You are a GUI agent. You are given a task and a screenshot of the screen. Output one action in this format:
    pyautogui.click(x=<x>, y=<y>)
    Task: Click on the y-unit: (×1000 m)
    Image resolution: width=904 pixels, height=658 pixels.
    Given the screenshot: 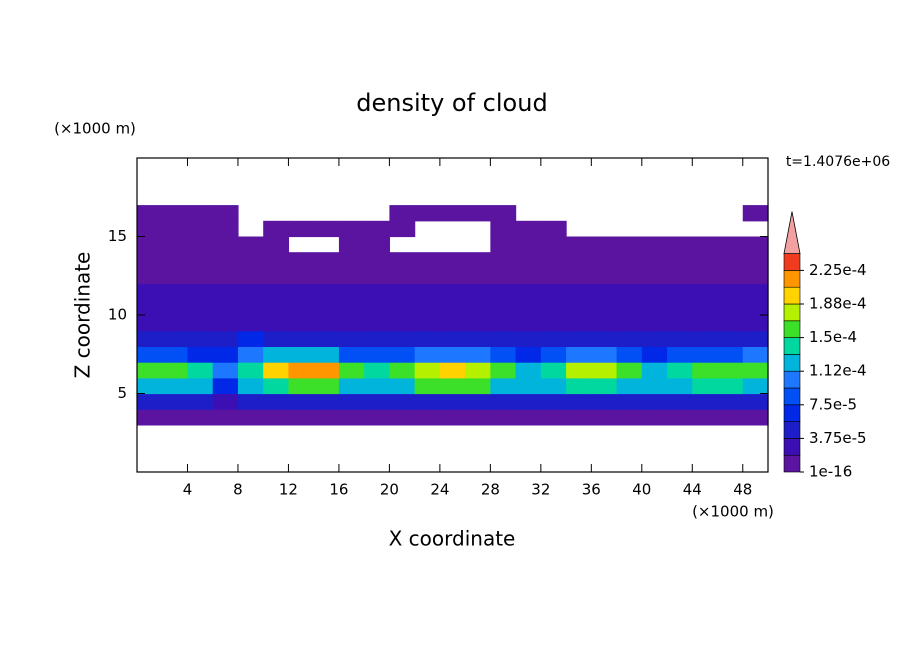 What is the action you would take?
    pyautogui.click(x=95, y=129)
    